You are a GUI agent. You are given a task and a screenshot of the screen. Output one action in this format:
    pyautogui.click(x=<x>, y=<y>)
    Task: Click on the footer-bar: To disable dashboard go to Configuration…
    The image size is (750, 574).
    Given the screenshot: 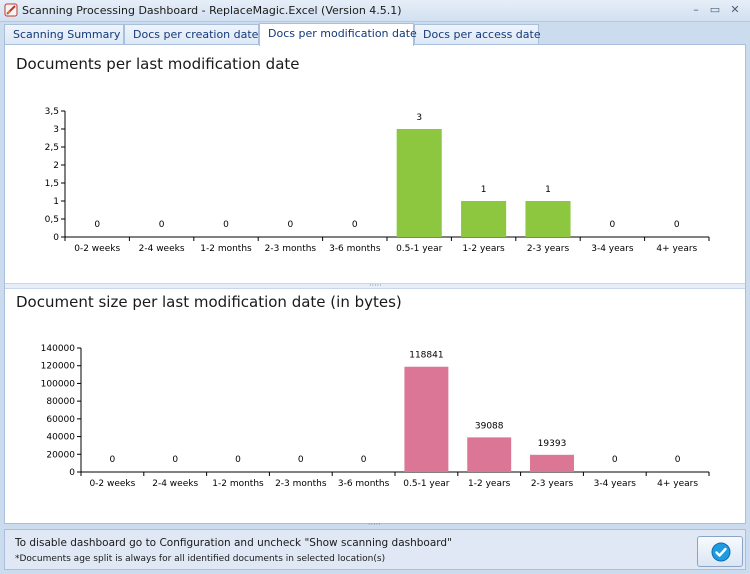 What is the action you would take?
    pyautogui.click(x=375, y=549)
    